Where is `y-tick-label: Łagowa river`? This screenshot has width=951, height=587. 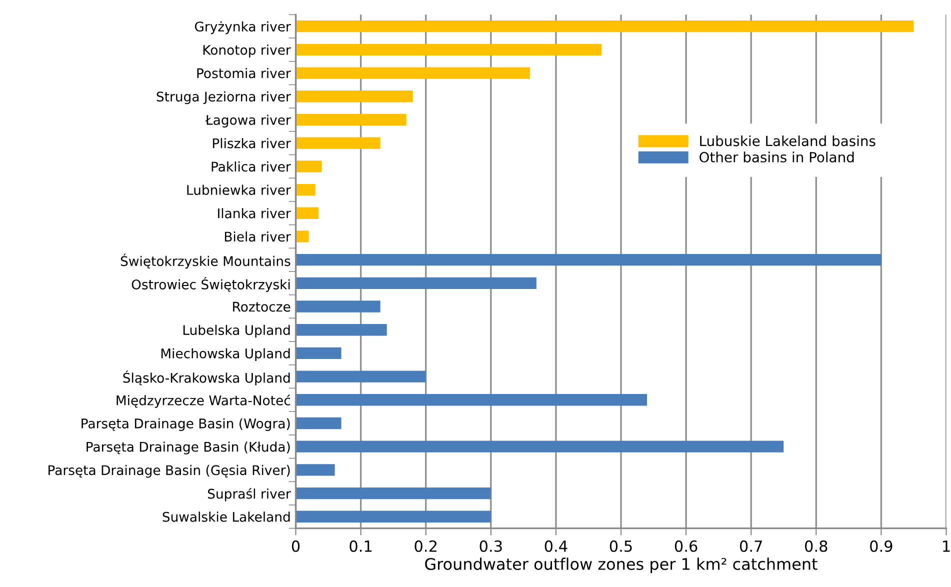 y-tick-label: Łagowa river is located at coordinates (248, 121).